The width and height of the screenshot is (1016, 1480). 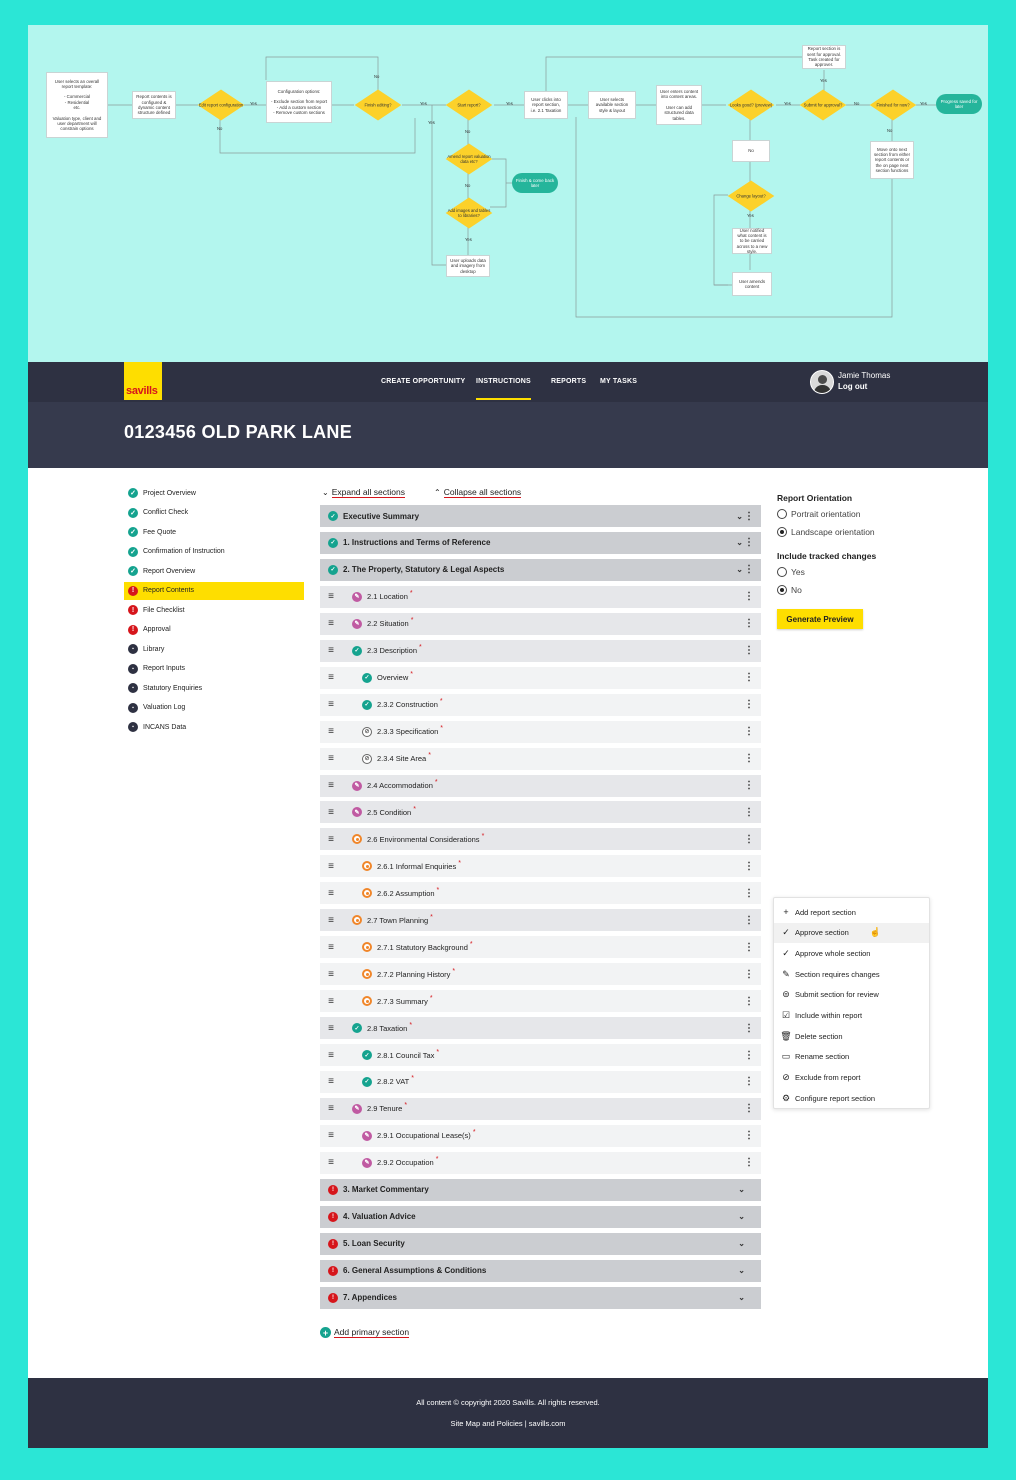 I want to click on section-row: ≡ 2.7.1 Statutory Background * ⋮, so click(x=540, y=947).